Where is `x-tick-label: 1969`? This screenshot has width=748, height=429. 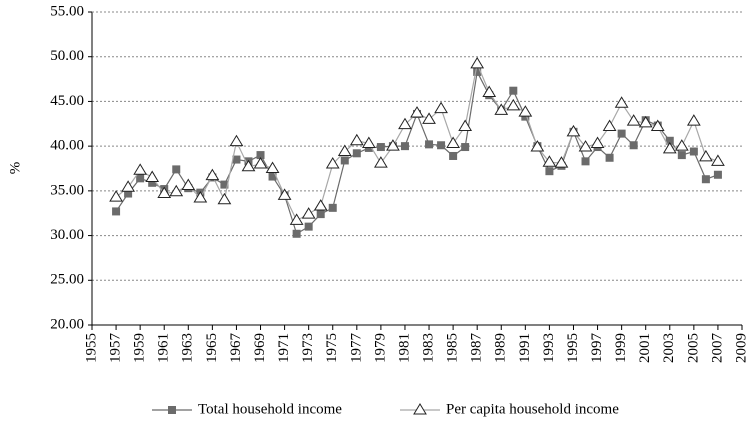
x-tick-label: 1969 is located at coordinates (260, 348).